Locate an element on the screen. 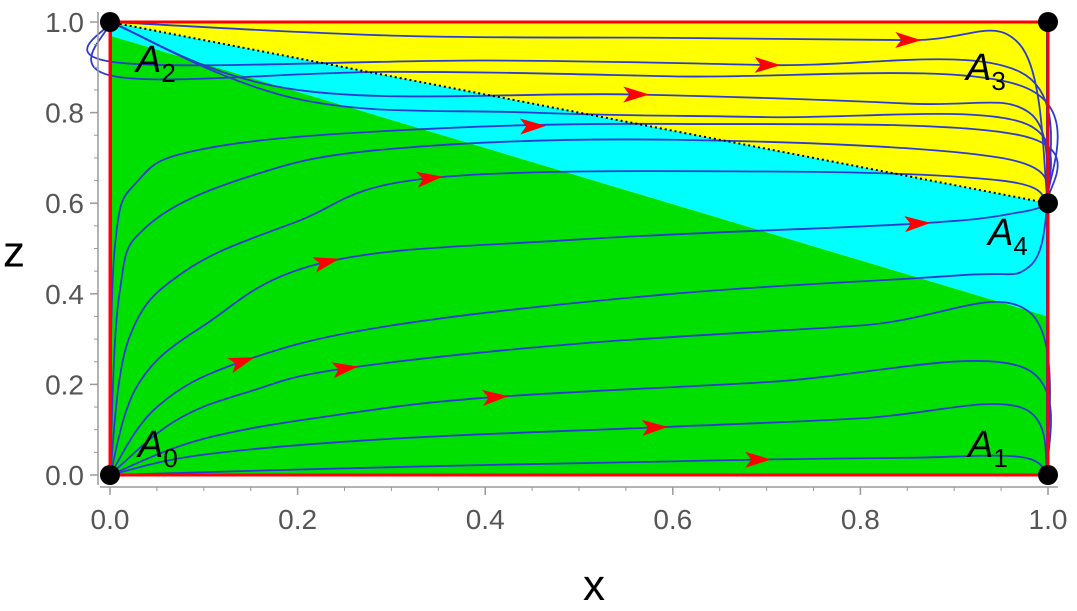 The image size is (1077, 611). fixed-point-A0 is located at coordinates (110, 475).